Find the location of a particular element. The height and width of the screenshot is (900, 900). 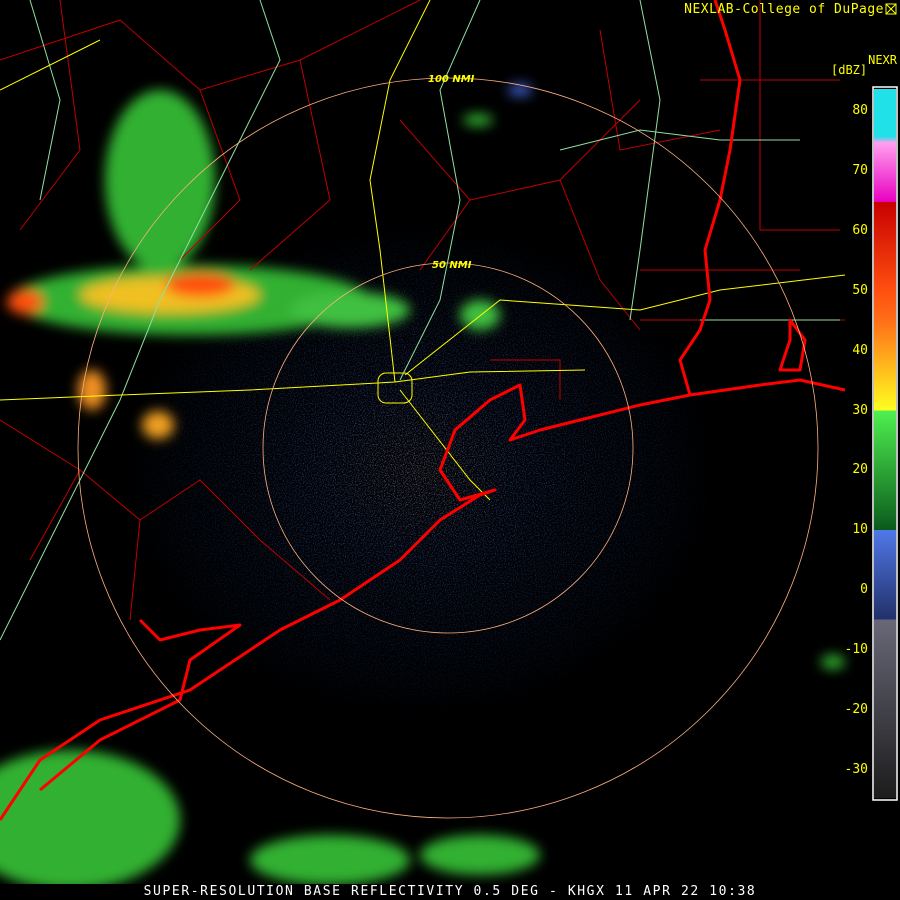

ring-label-100: 100 NMI is located at coordinates (451, 79).